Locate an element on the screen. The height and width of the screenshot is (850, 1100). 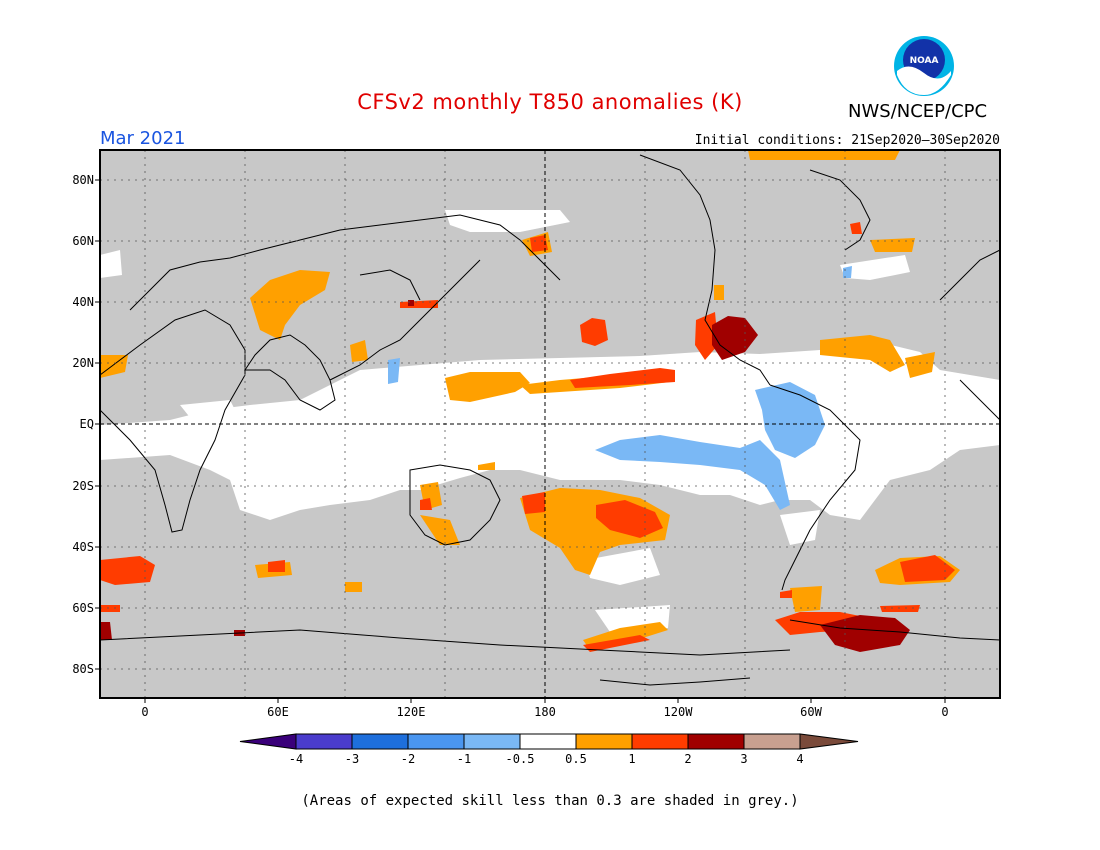
initial-conditions: Initial conditions: 21Sep2020–30Sep2020 is located at coordinates (847, 140).